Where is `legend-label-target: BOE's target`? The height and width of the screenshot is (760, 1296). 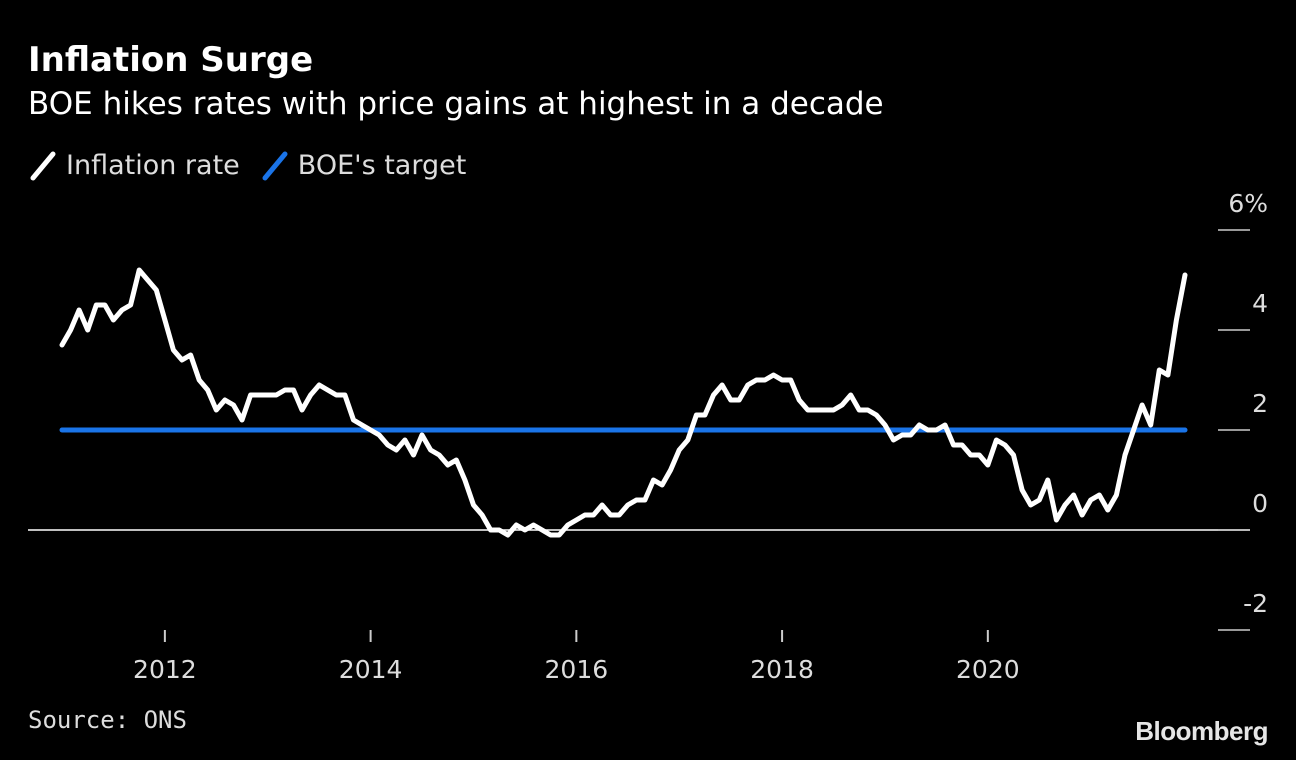
legend-label-target: BOE's target is located at coordinates (382, 165).